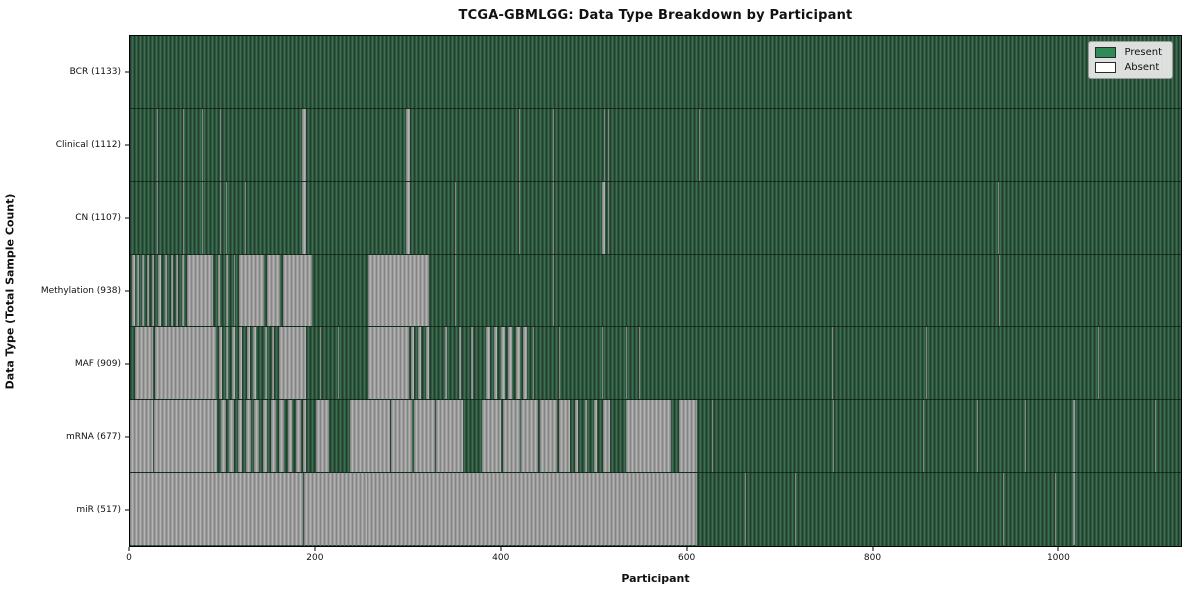  I want to click on row-cn, so click(655, 218).